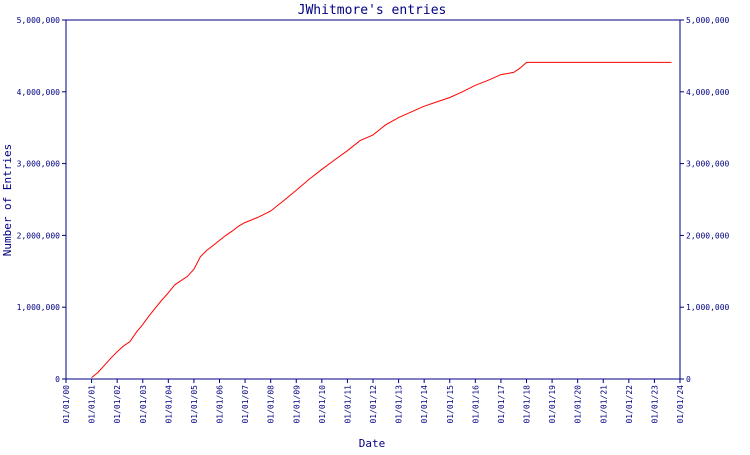 This screenshot has height=455, width=750. Describe the element at coordinates (708, 164) in the screenshot. I see `y-tick-label-right: 3,000,000` at that location.